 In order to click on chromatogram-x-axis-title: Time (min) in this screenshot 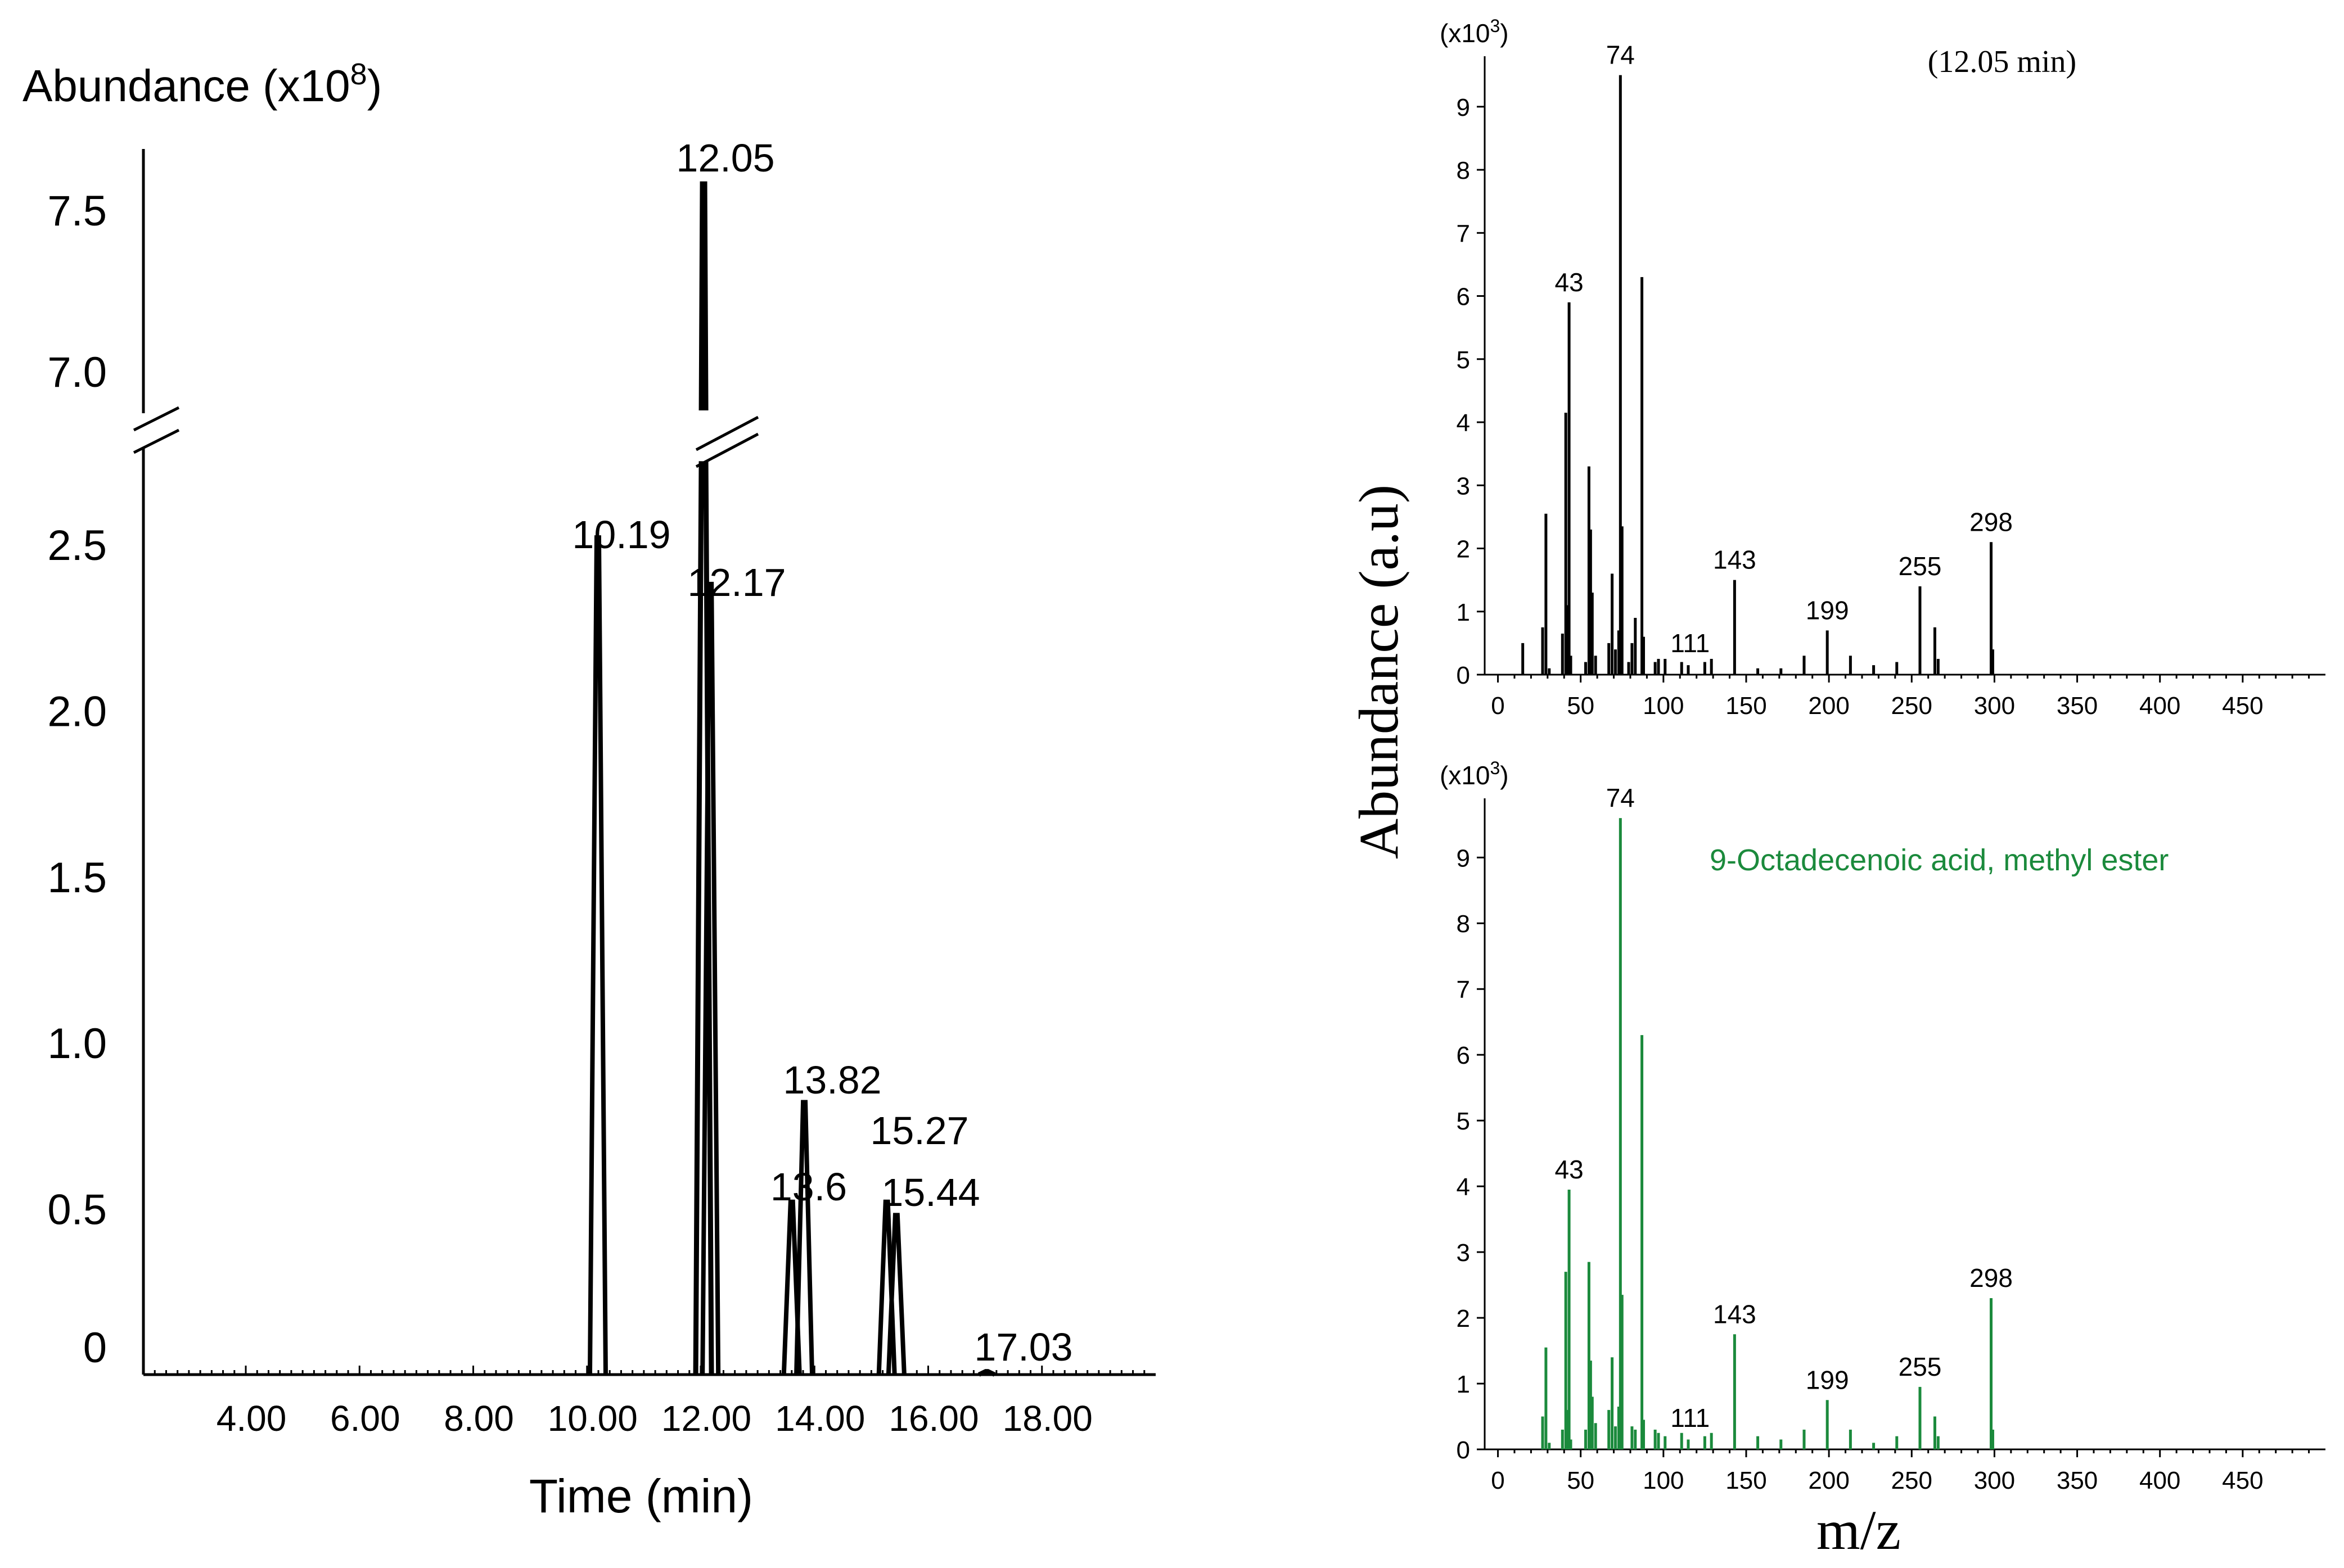, I will do `click(641, 1496)`.